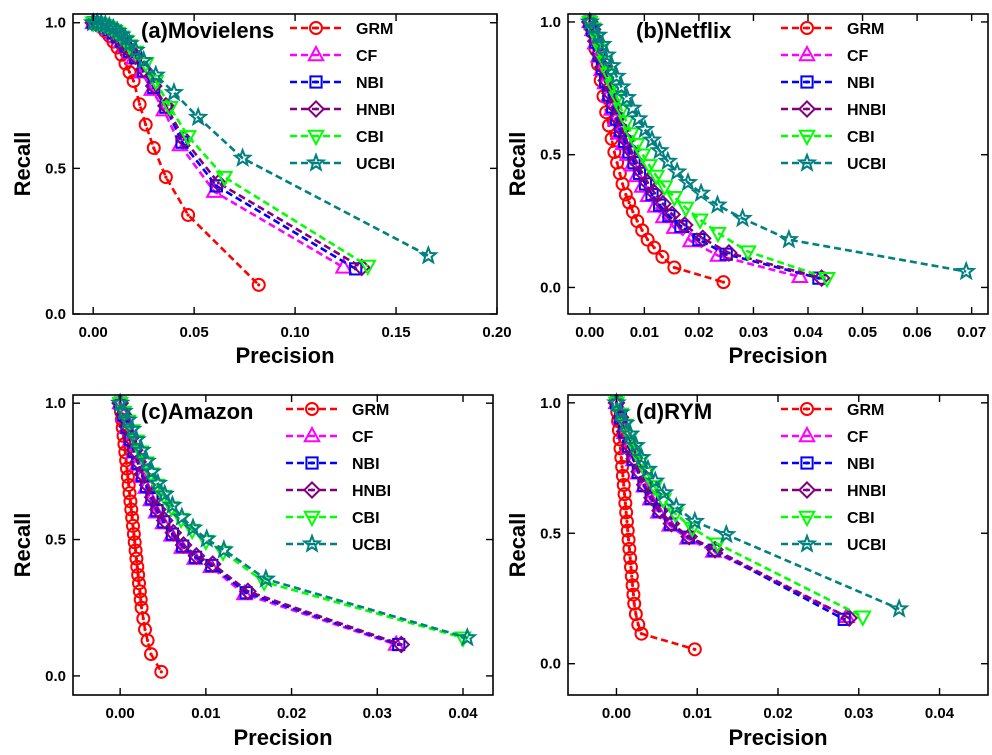 This screenshot has height=755, width=992. I want to click on legend-item-cbi: CBI, so click(333, 519).